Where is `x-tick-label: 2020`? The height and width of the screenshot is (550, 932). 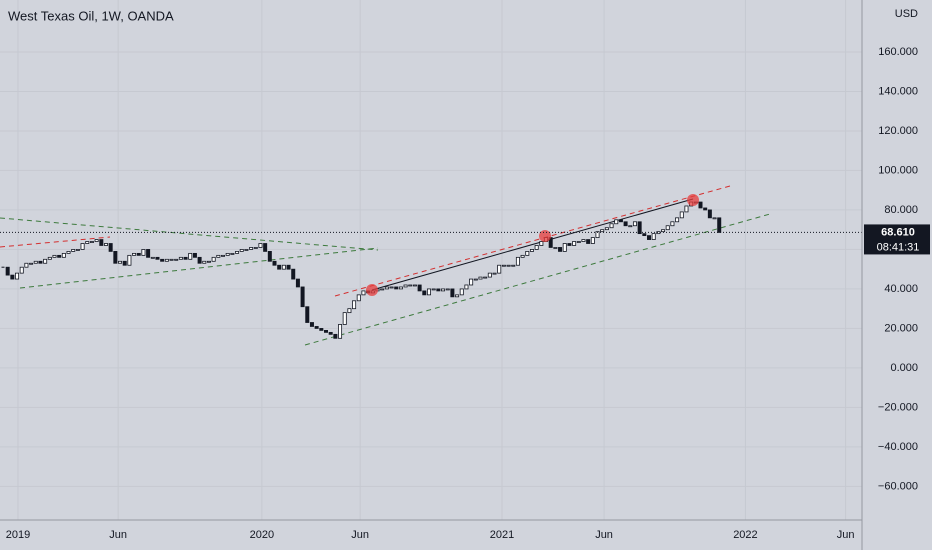
x-tick-label: 2020 is located at coordinates (262, 535).